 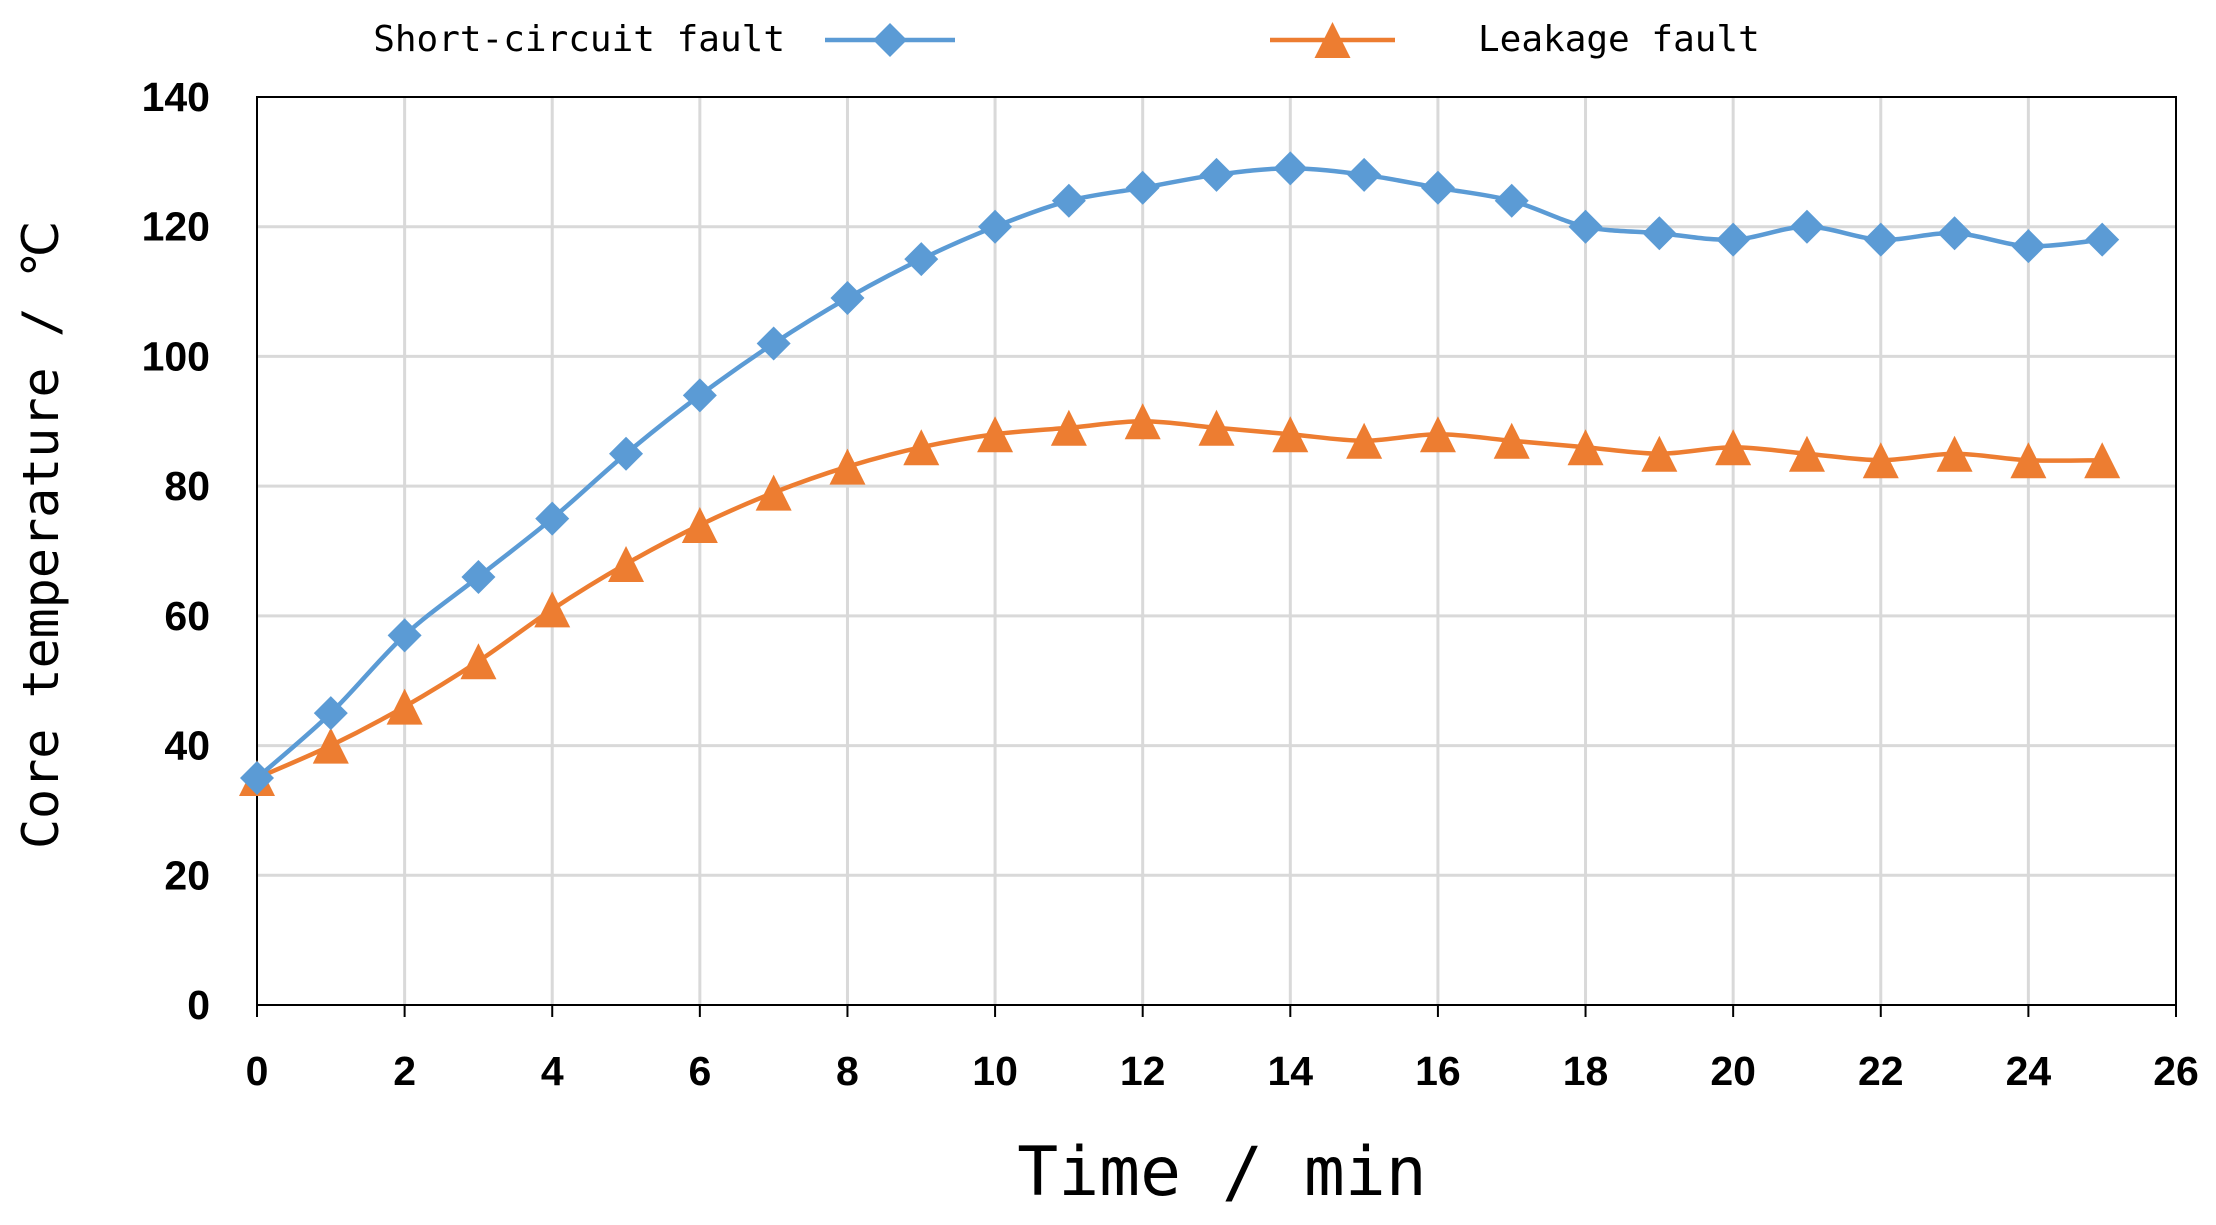 What do you see at coordinates (187, 616) in the screenshot?
I see `y-tick-label: 60` at bounding box center [187, 616].